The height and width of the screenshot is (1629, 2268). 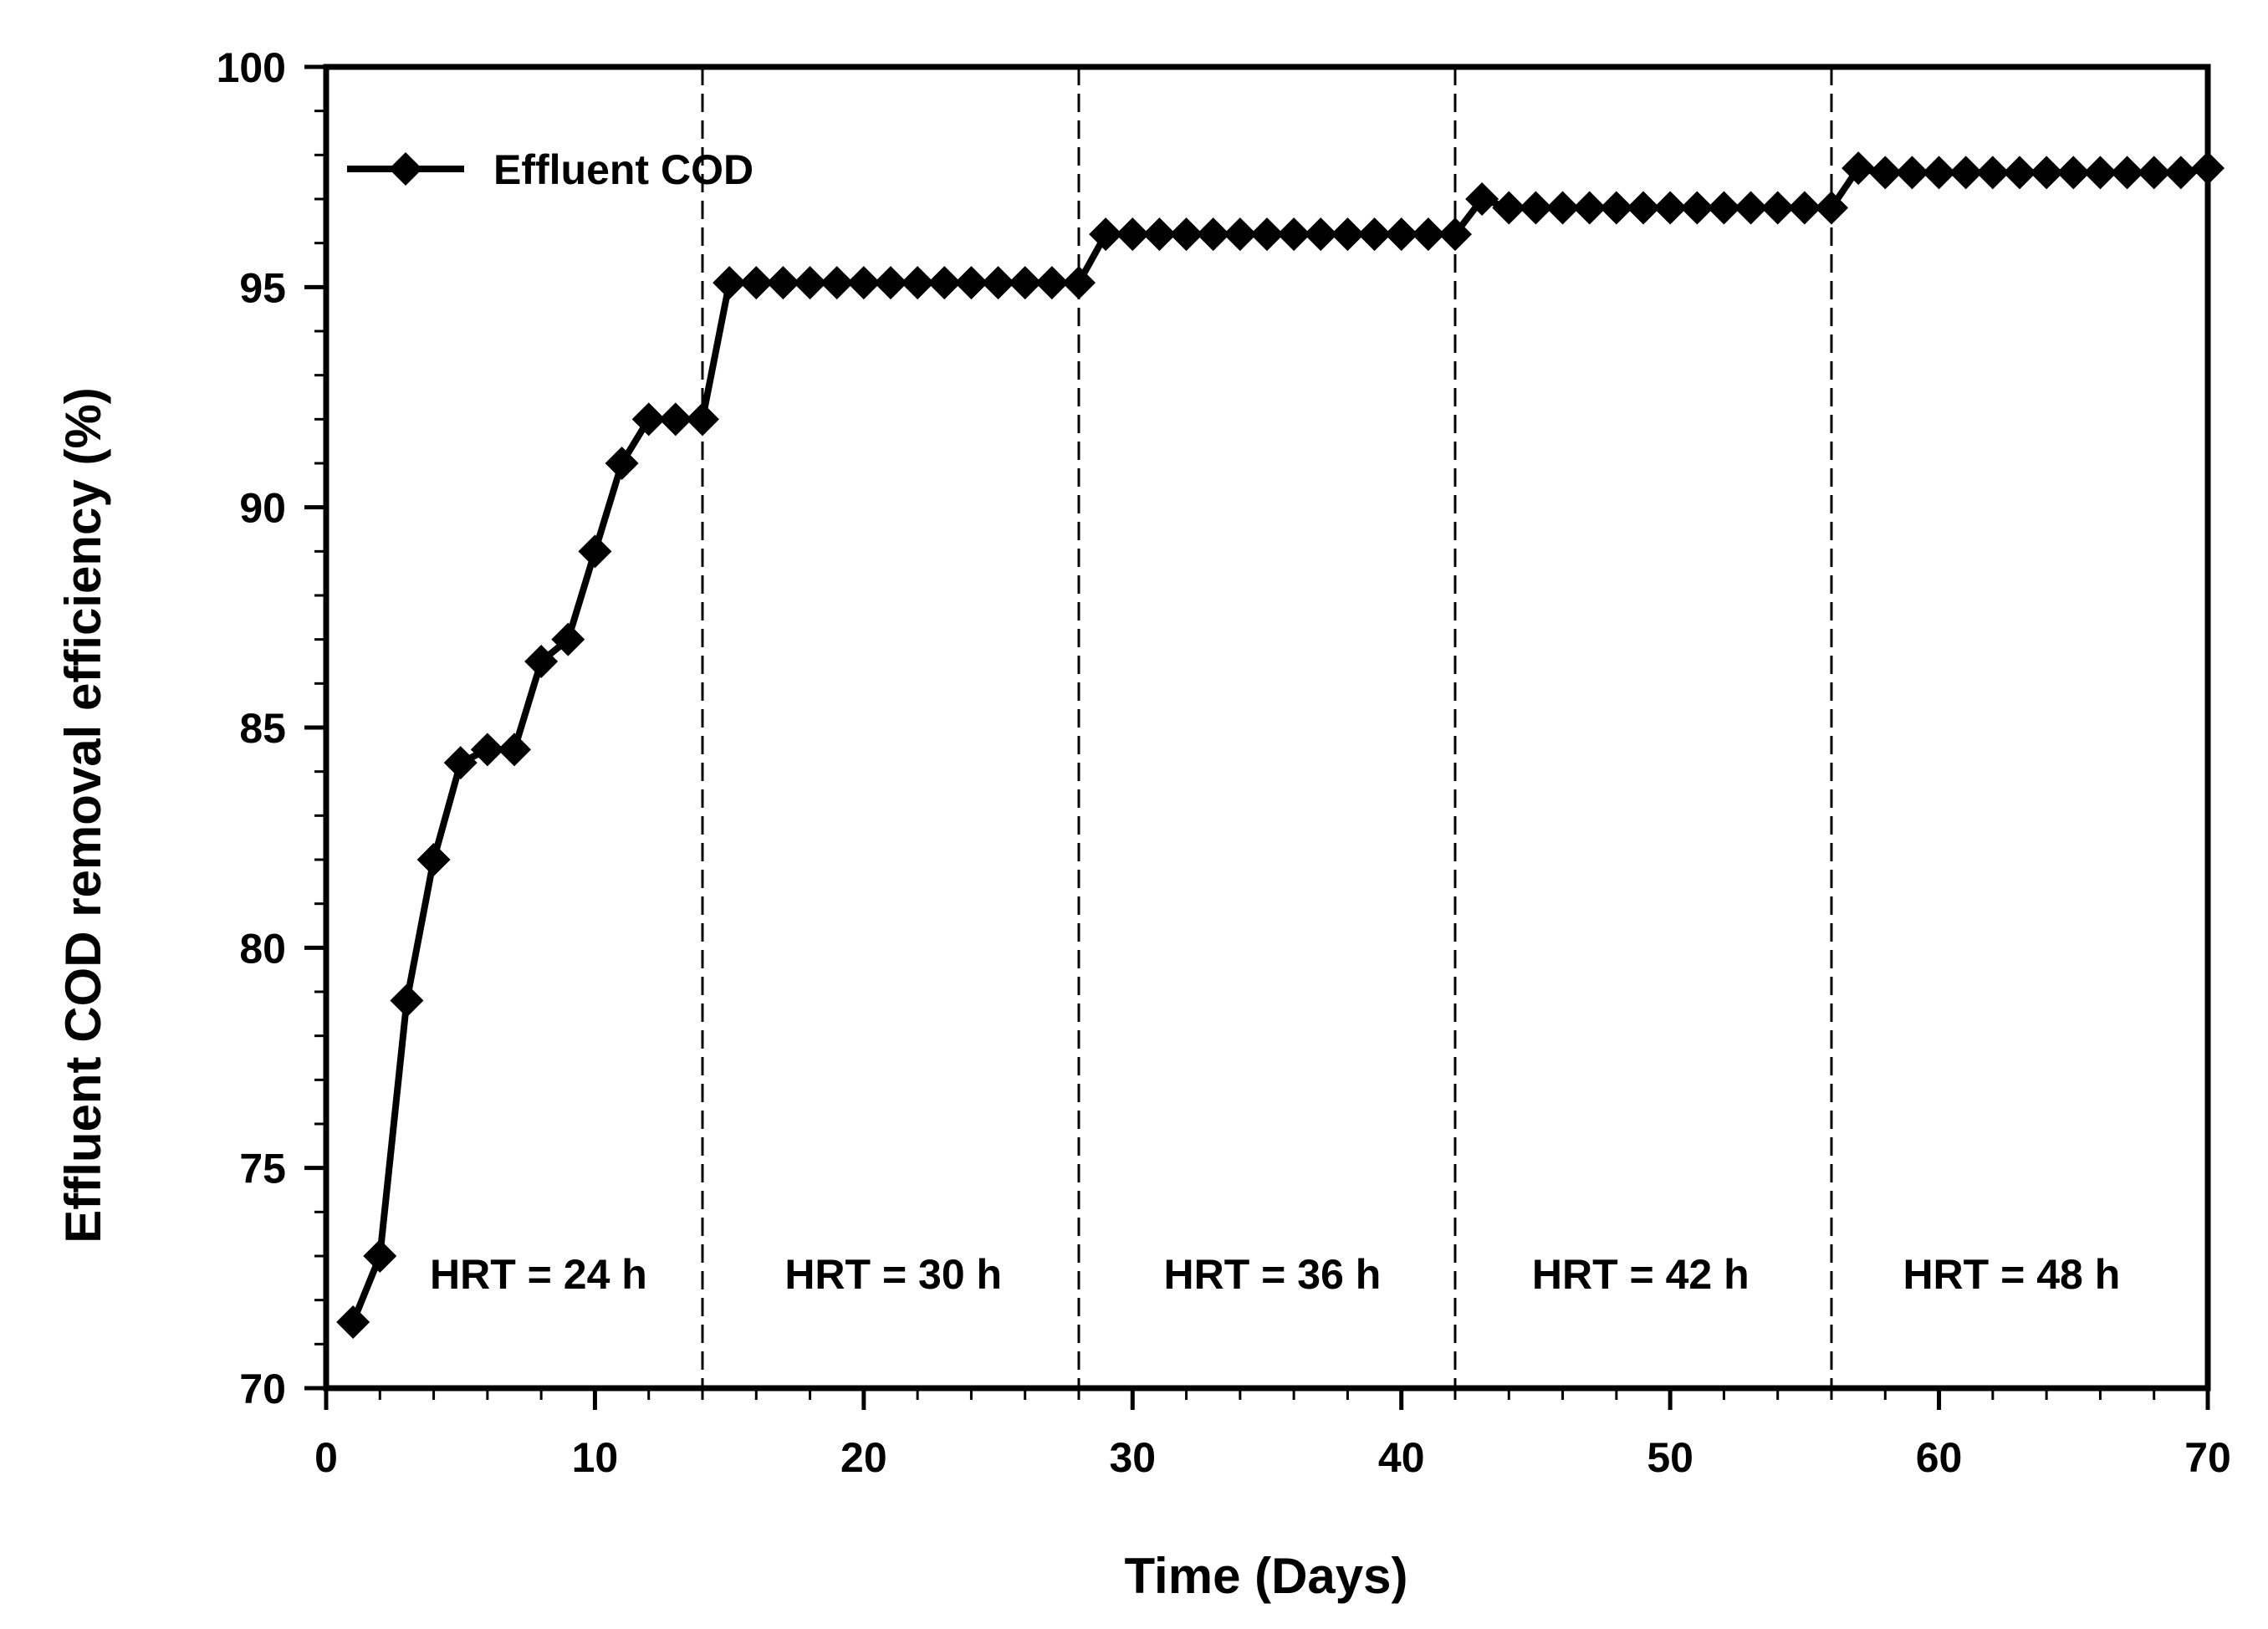 I want to click on x-tick-label: 60, so click(x=1939, y=1457).